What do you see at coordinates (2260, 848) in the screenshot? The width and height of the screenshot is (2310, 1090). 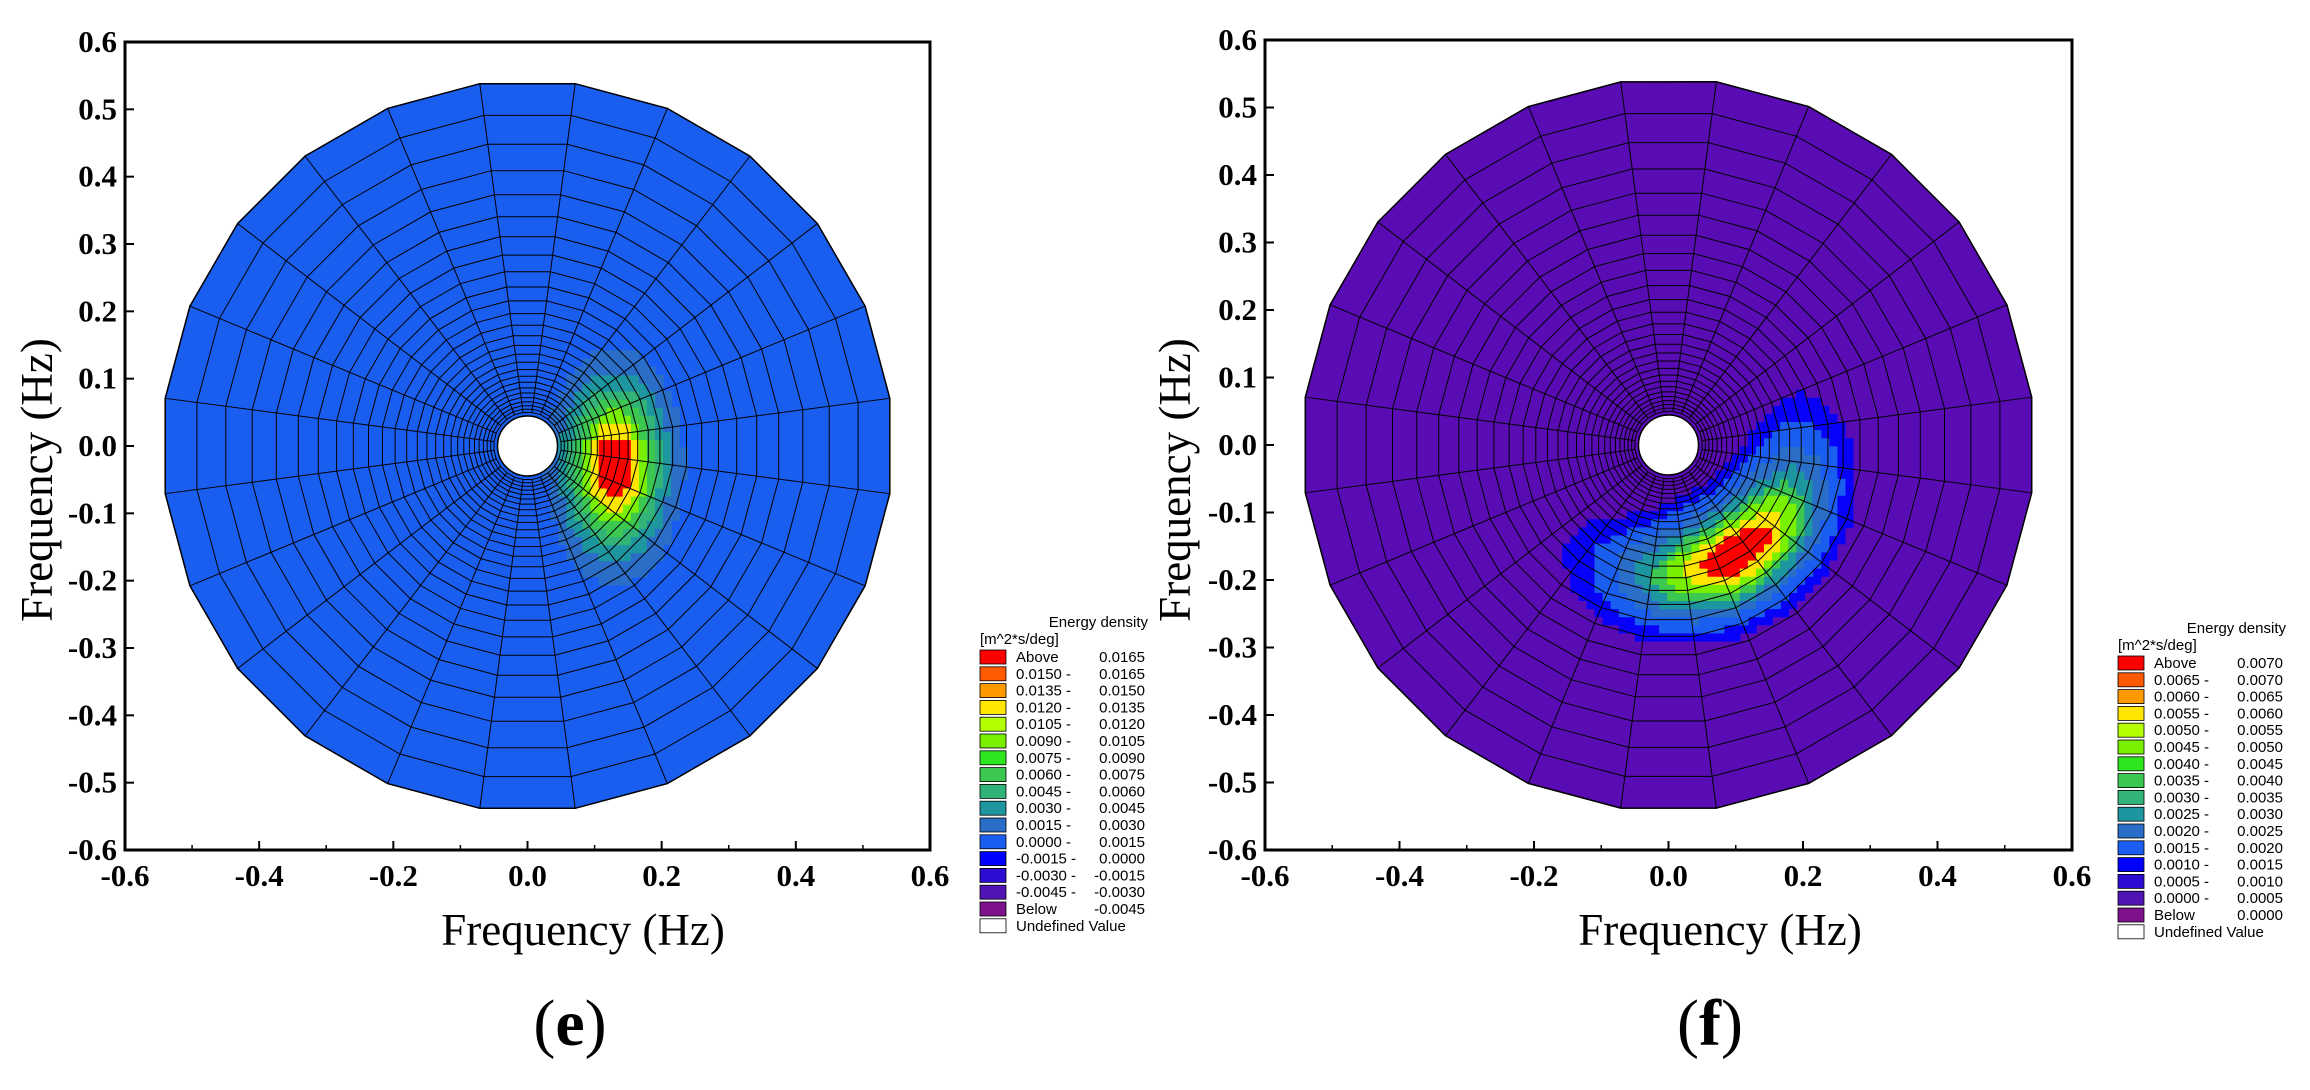 I see `legend-range: 0.0020` at bounding box center [2260, 848].